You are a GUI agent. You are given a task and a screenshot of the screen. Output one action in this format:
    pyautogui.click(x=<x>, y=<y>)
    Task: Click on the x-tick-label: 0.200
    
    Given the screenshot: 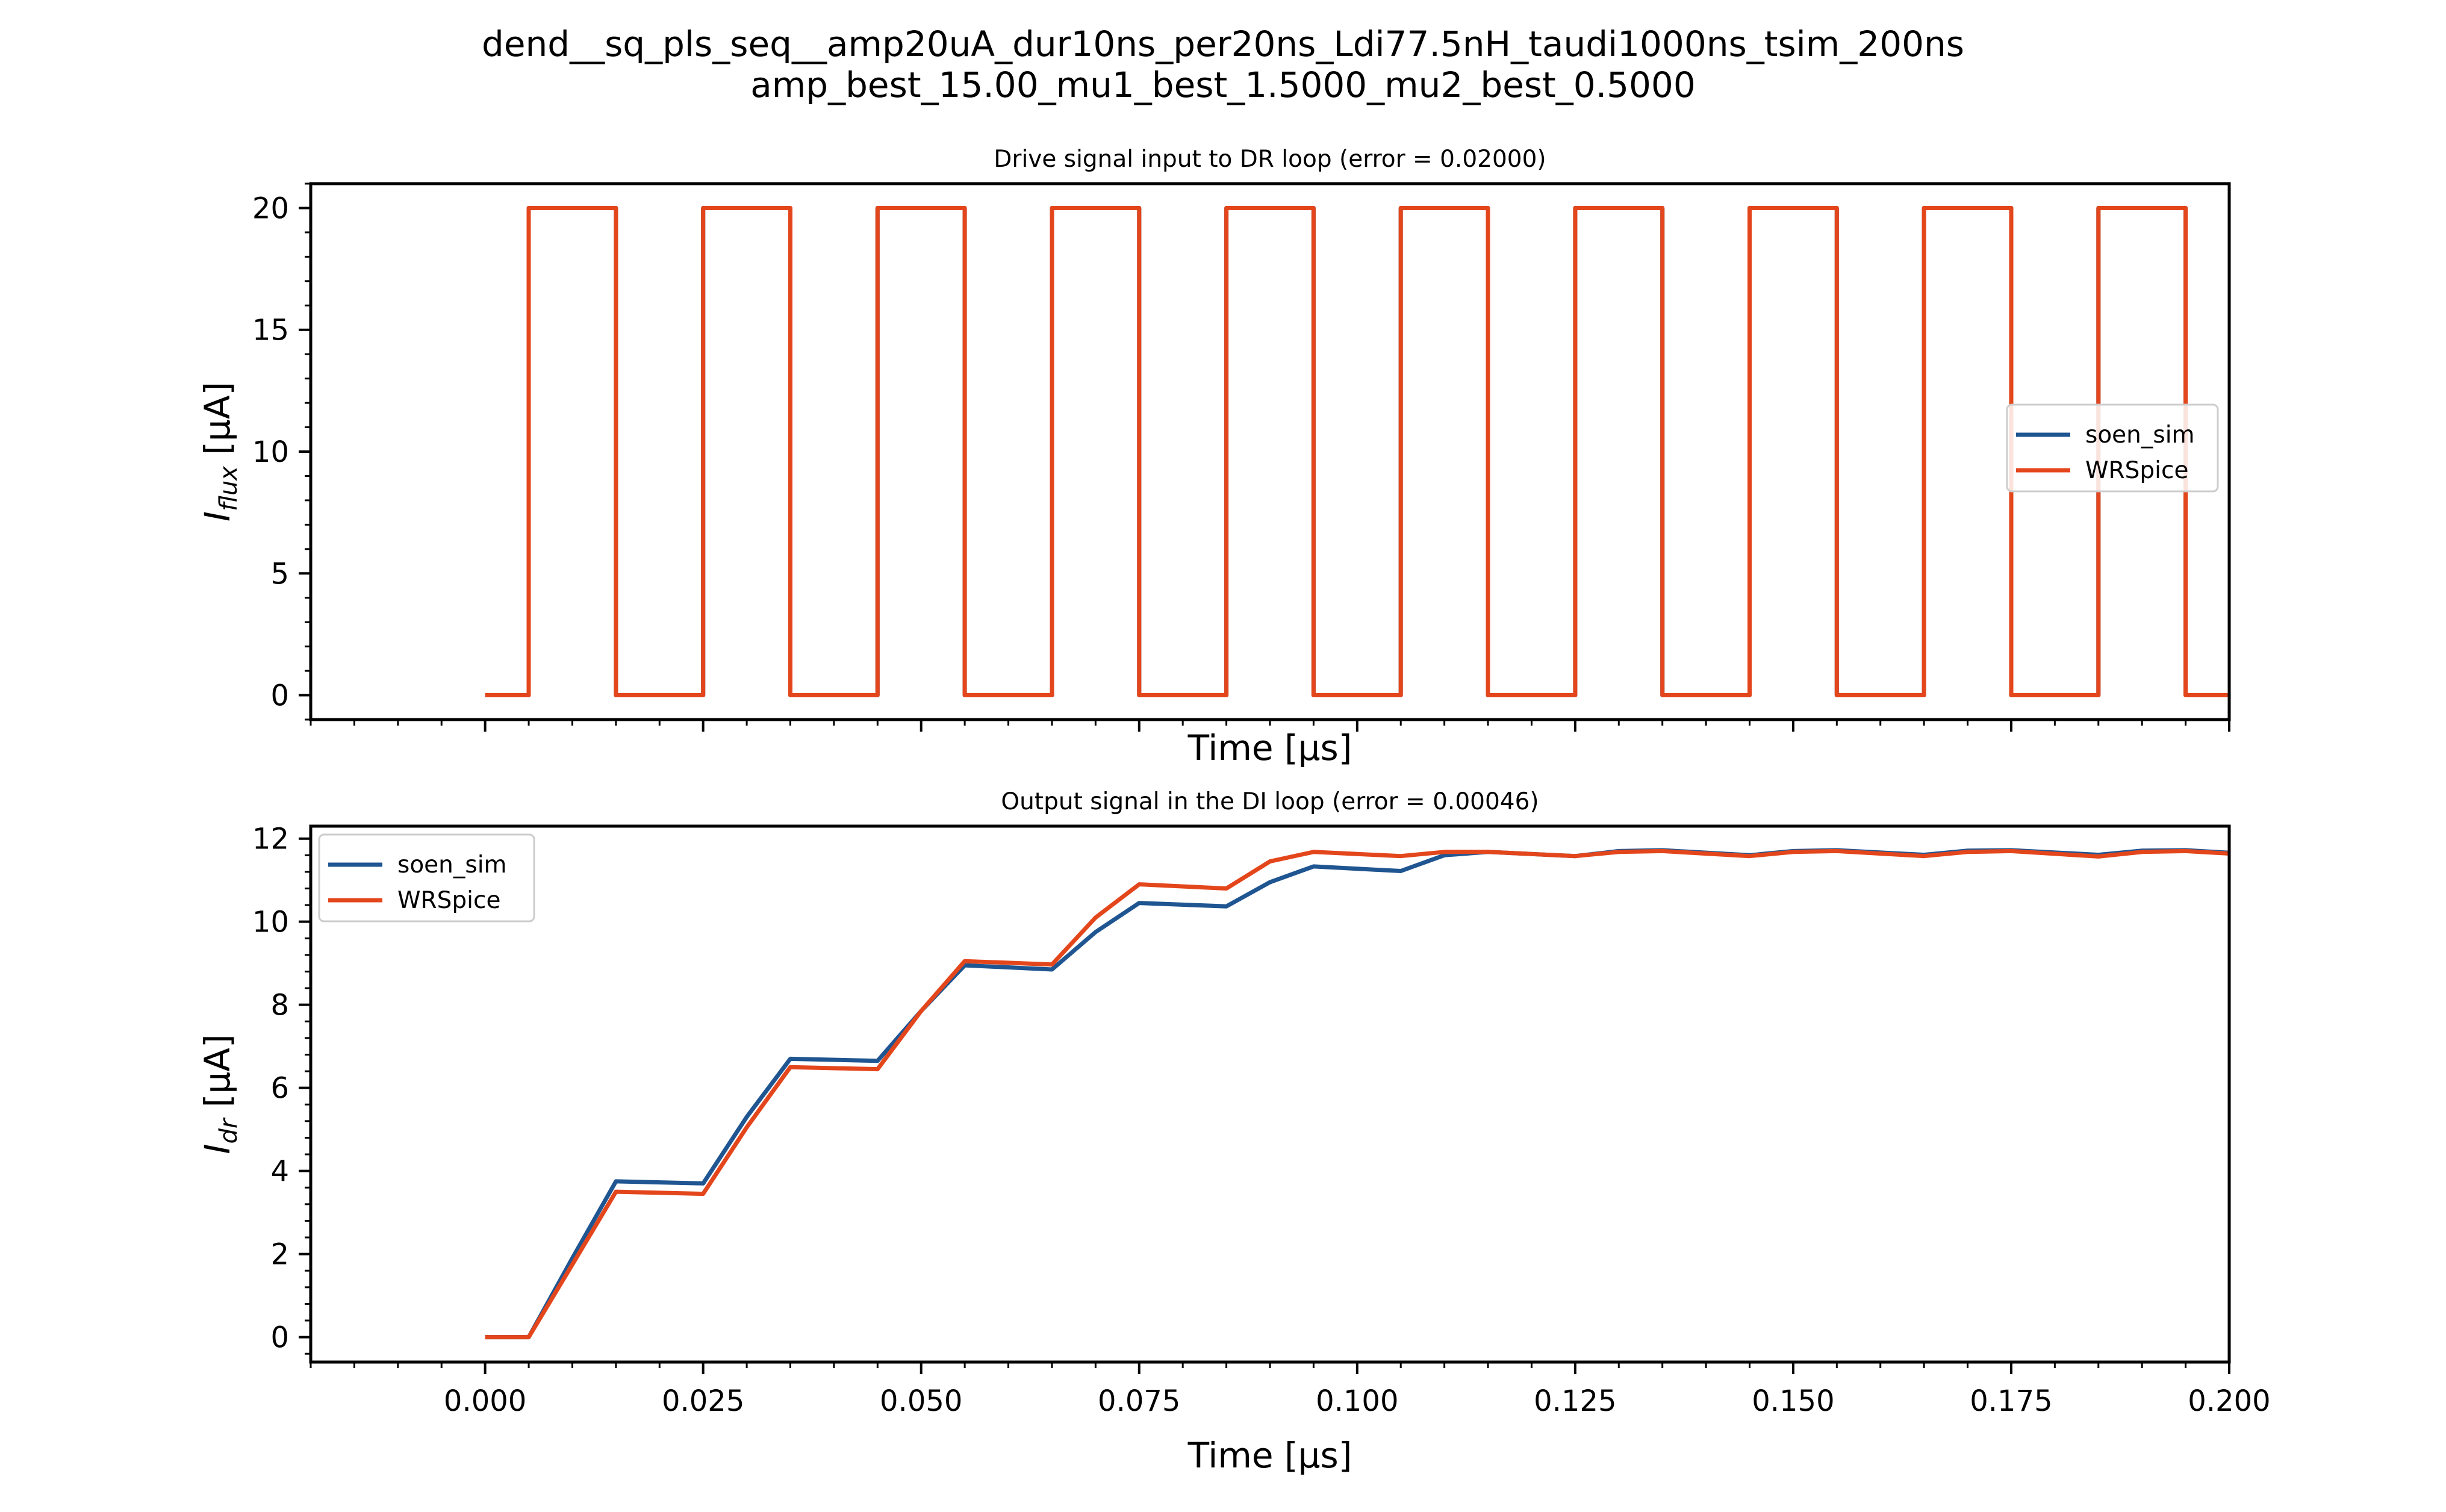 What is the action you would take?
    pyautogui.click(x=2229, y=1401)
    